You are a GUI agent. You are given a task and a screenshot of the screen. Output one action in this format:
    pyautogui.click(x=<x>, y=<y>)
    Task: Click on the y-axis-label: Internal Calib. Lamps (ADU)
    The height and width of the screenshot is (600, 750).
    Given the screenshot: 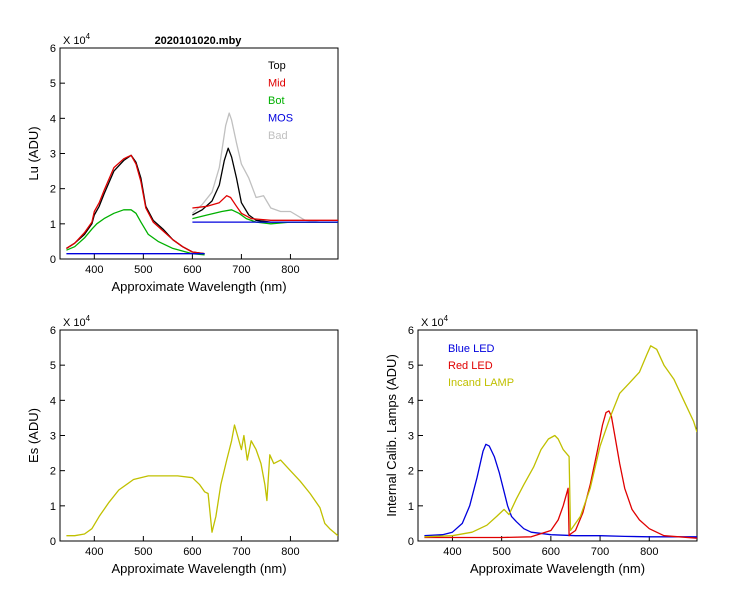 What is the action you would take?
    pyautogui.click(x=391, y=435)
    